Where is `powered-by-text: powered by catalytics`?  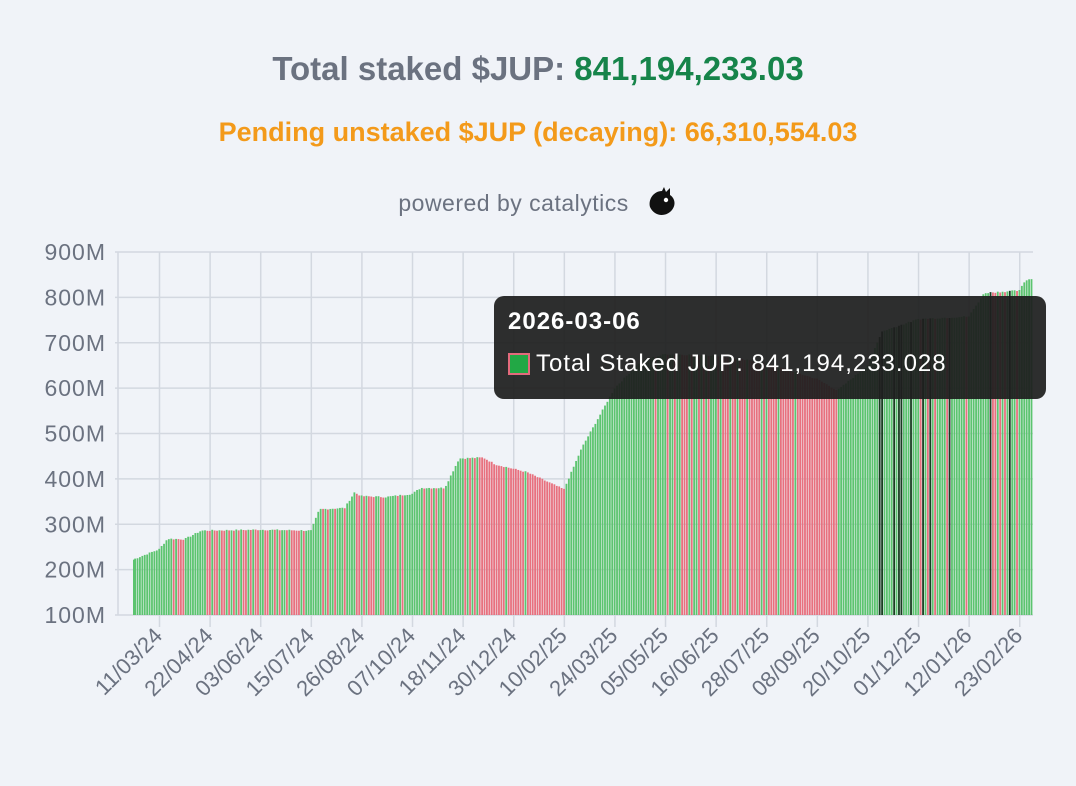
powered-by-text: powered by catalytics is located at coordinates (513, 203).